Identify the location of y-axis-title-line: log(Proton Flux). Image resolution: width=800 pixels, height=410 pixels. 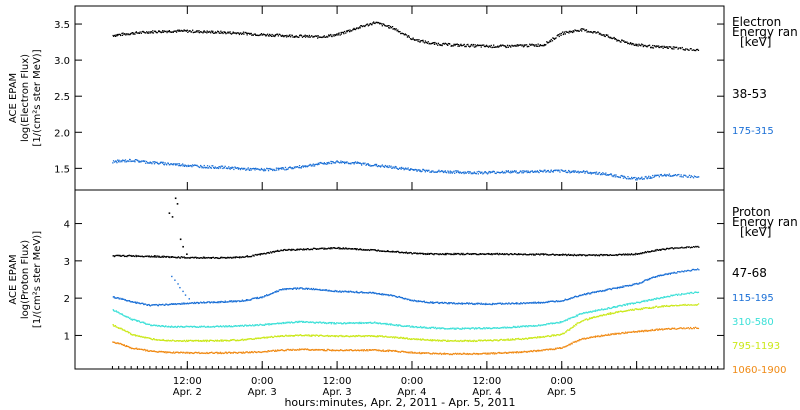
(25, 279).